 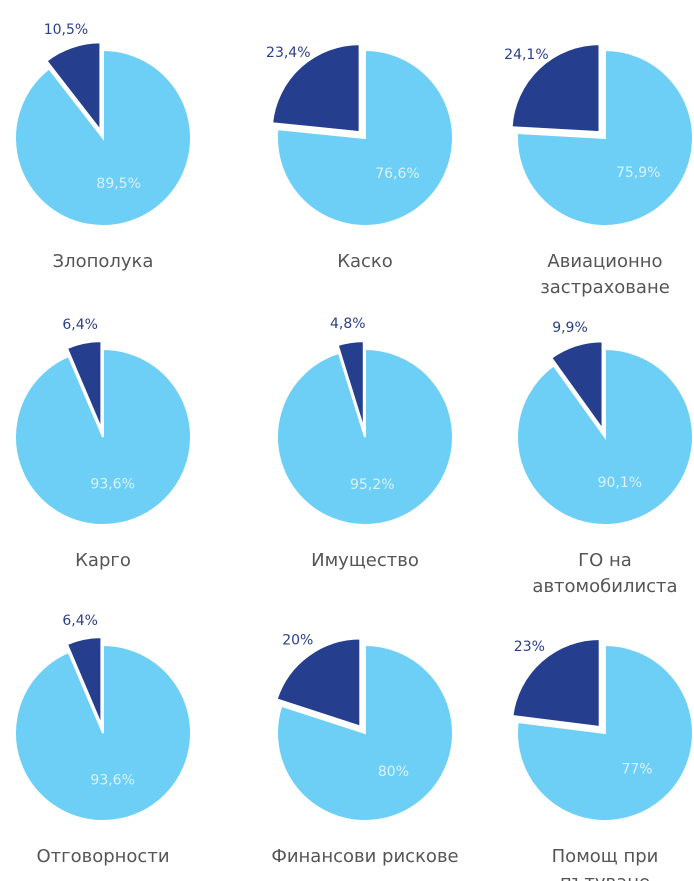 I want to click on slice-label: 89,5%, so click(x=118, y=184).